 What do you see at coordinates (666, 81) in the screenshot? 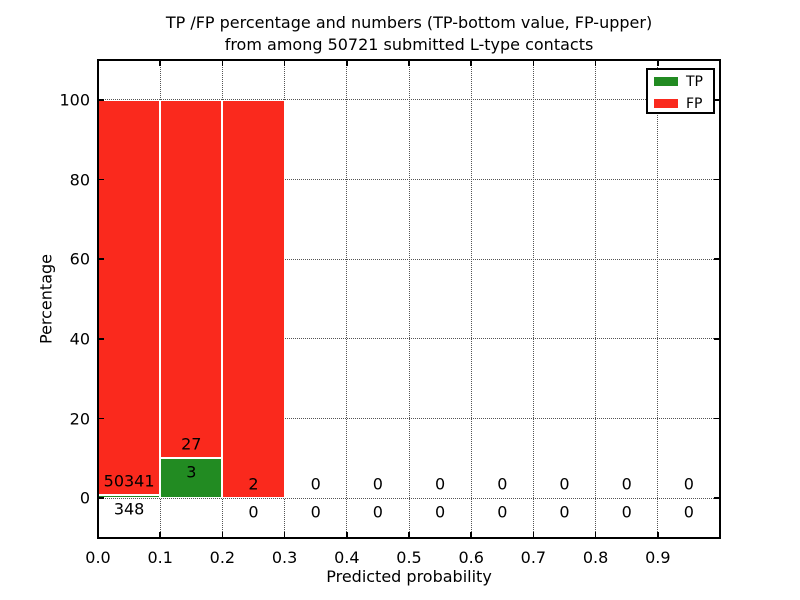
I see `tp-color-swatch-icon` at bounding box center [666, 81].